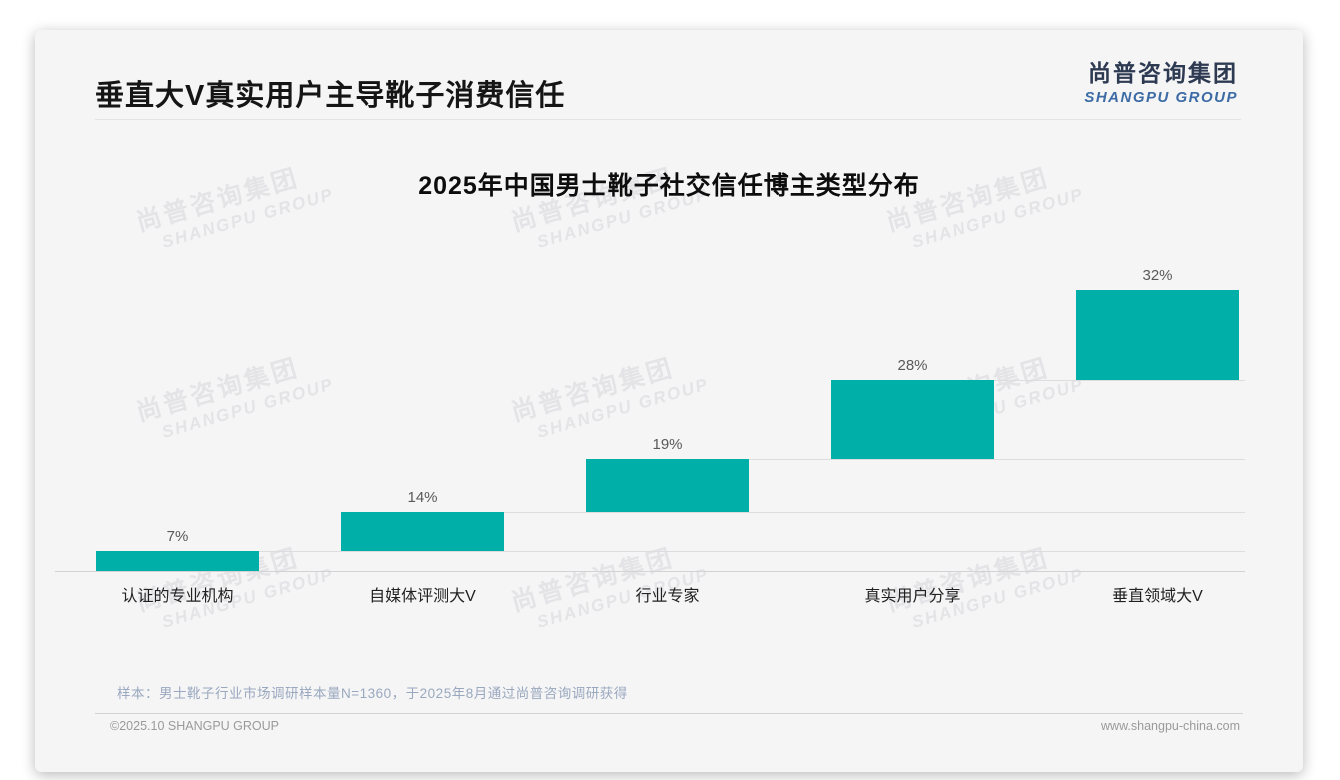 The width and height of the screenshot is (1340, 780). Describe the element at coordinates (912, 596) in the screenshot. I see `category-label: 真实用户分享` at that location.